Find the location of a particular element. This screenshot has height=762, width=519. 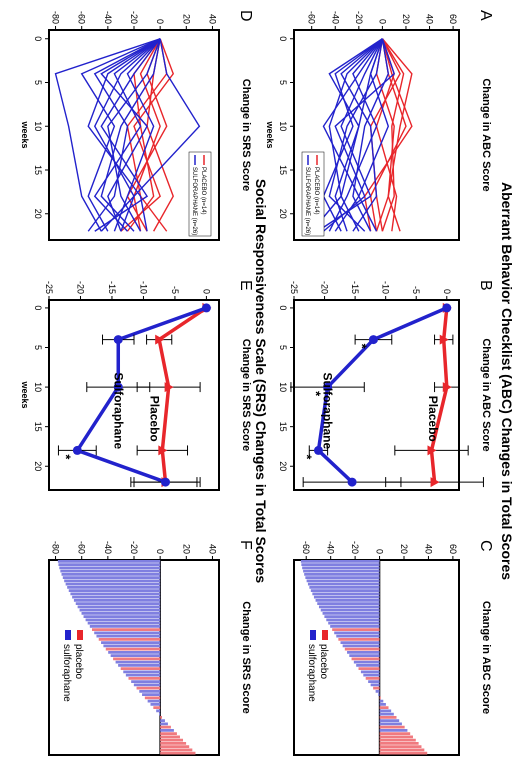

legend-swatch is located at coordinates (68, 635).